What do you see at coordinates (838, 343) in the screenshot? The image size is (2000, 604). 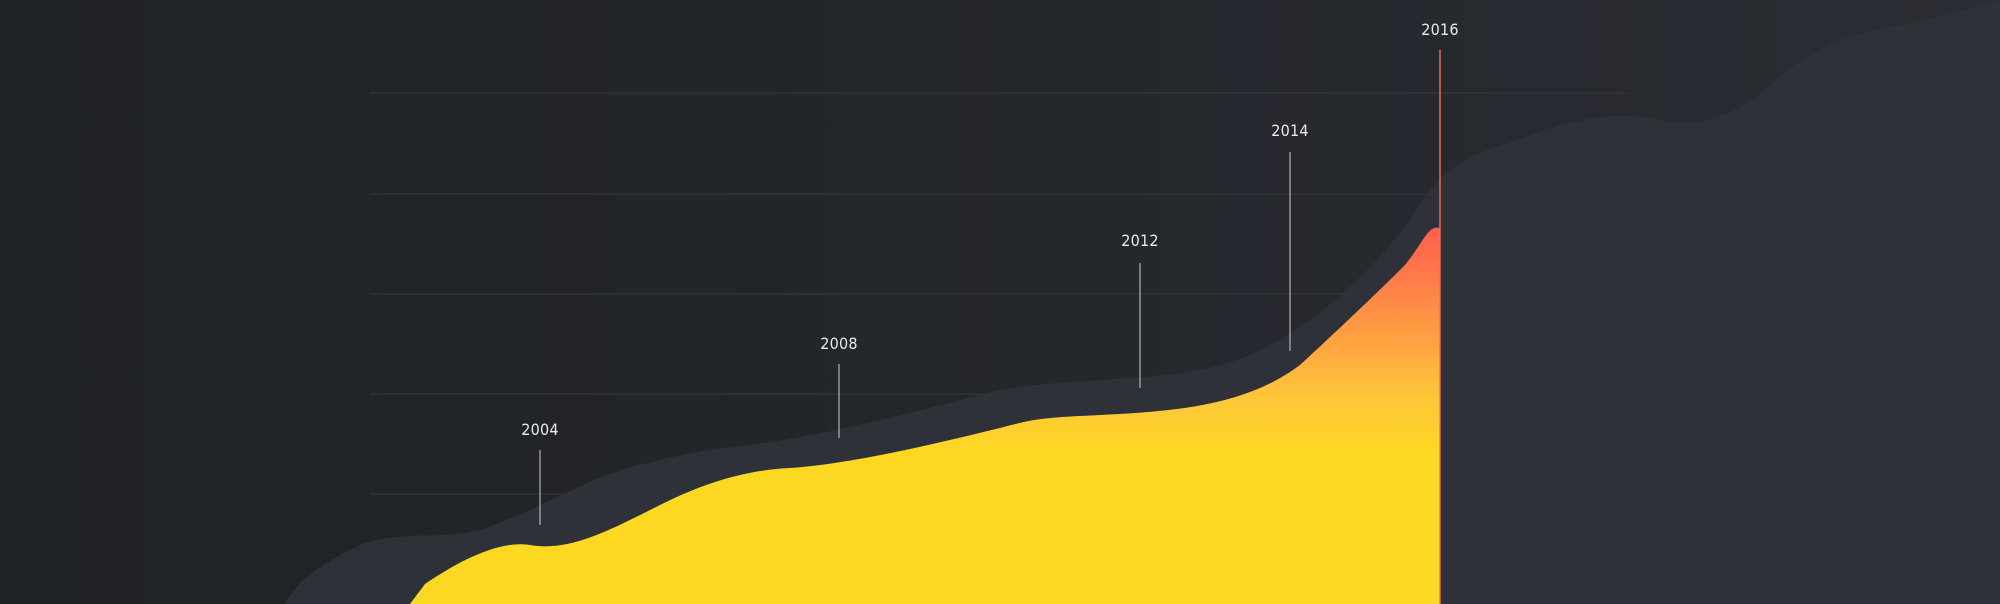 I see `year-label-2008: 2008` at bounding box center [838, 343].